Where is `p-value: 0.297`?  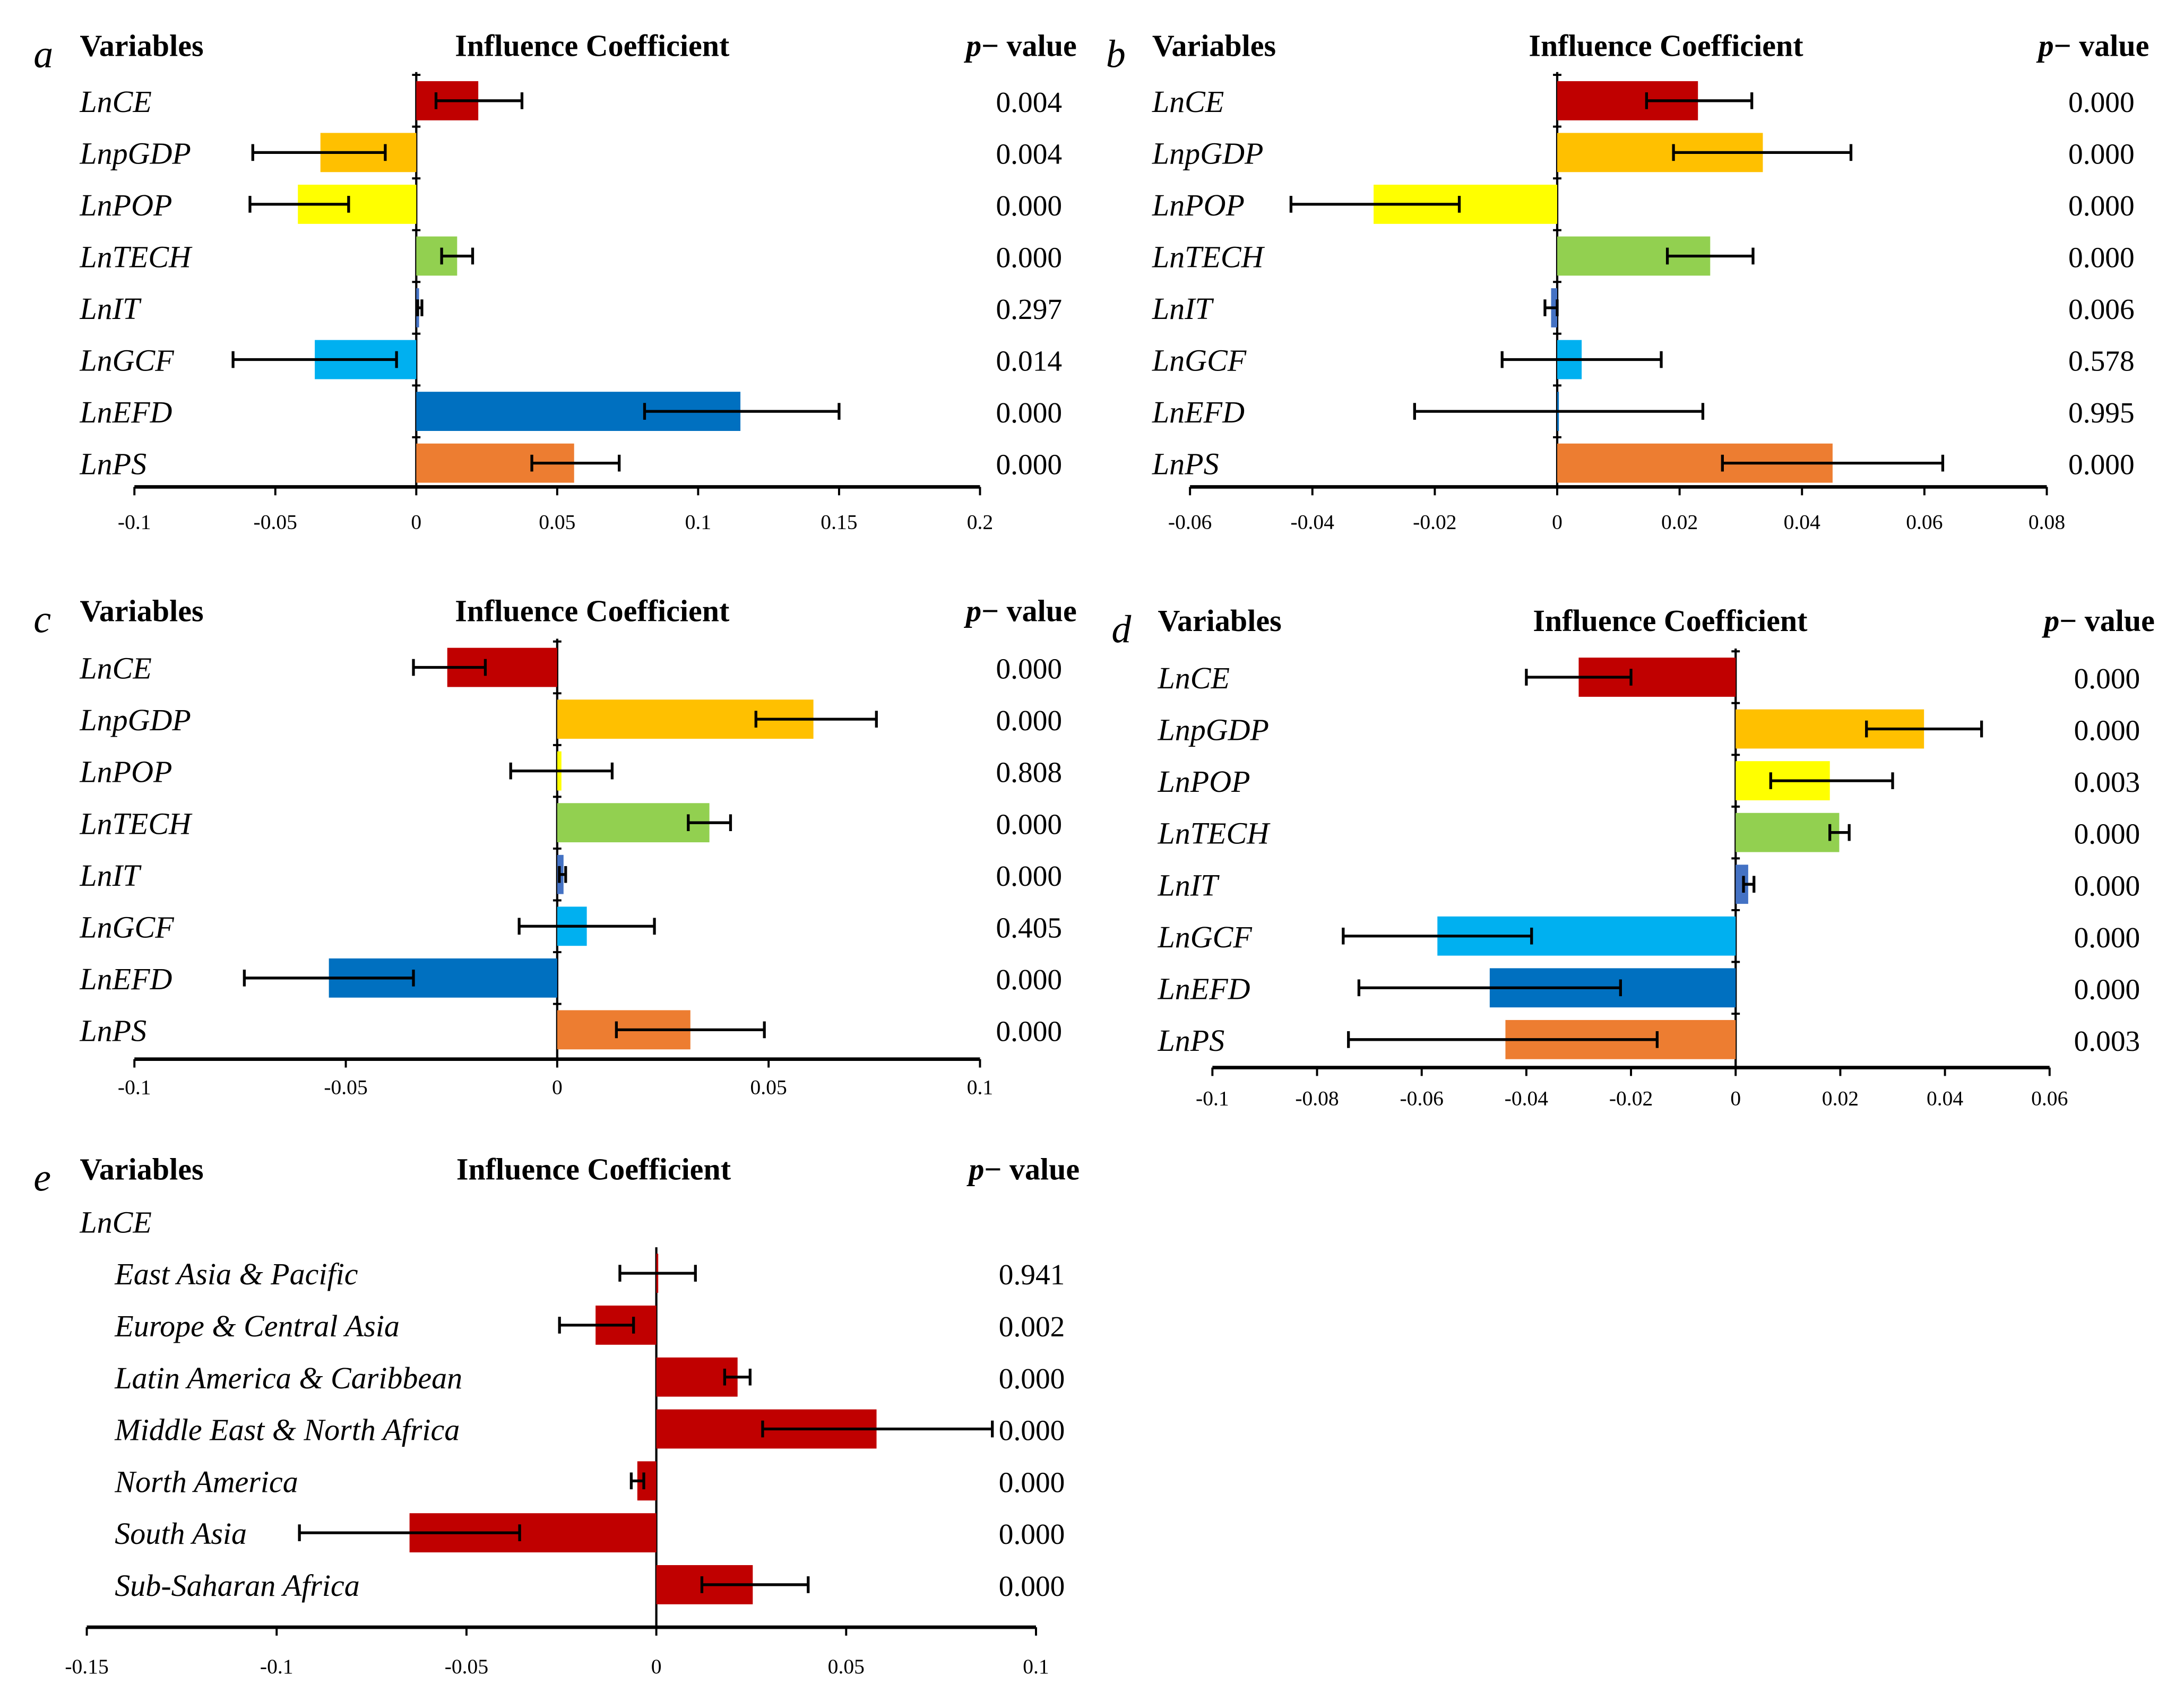 p-value: 0.297 is located at coordinates (1029, 309).